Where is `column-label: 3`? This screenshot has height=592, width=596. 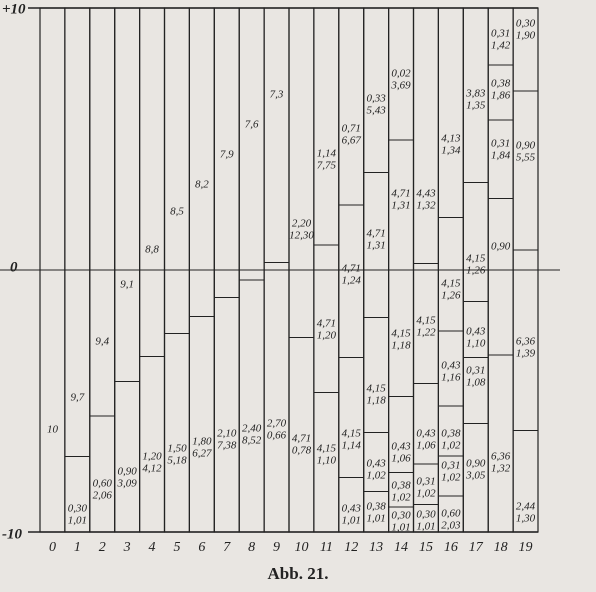 column-label: 3 is located at coordinates (127, 547).